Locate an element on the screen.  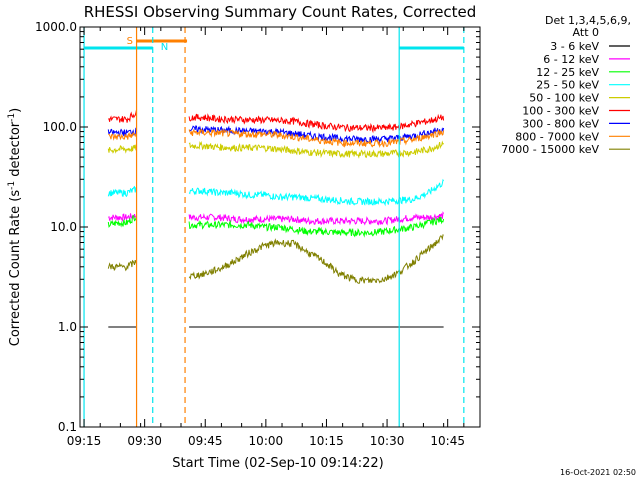
y-tick-label: 100.0 is located at coordinates (60, 127).